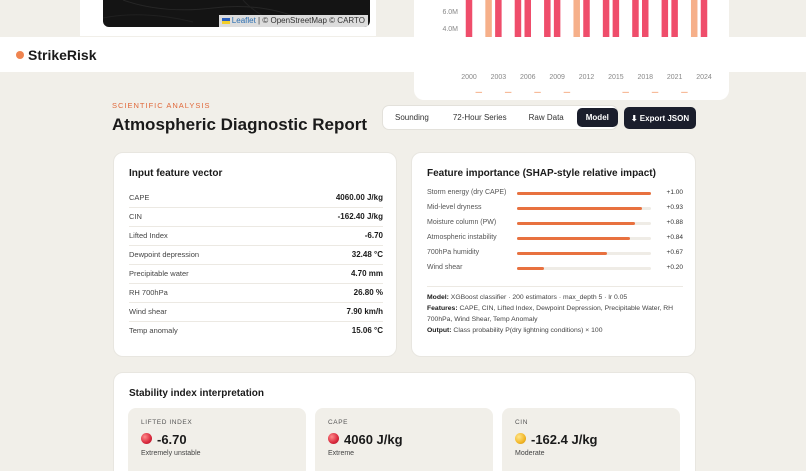  Describe the element at coordinates (240, 124) in the screenshot. I see `page-title: Atmospheric Diagnostic Report` at that location.